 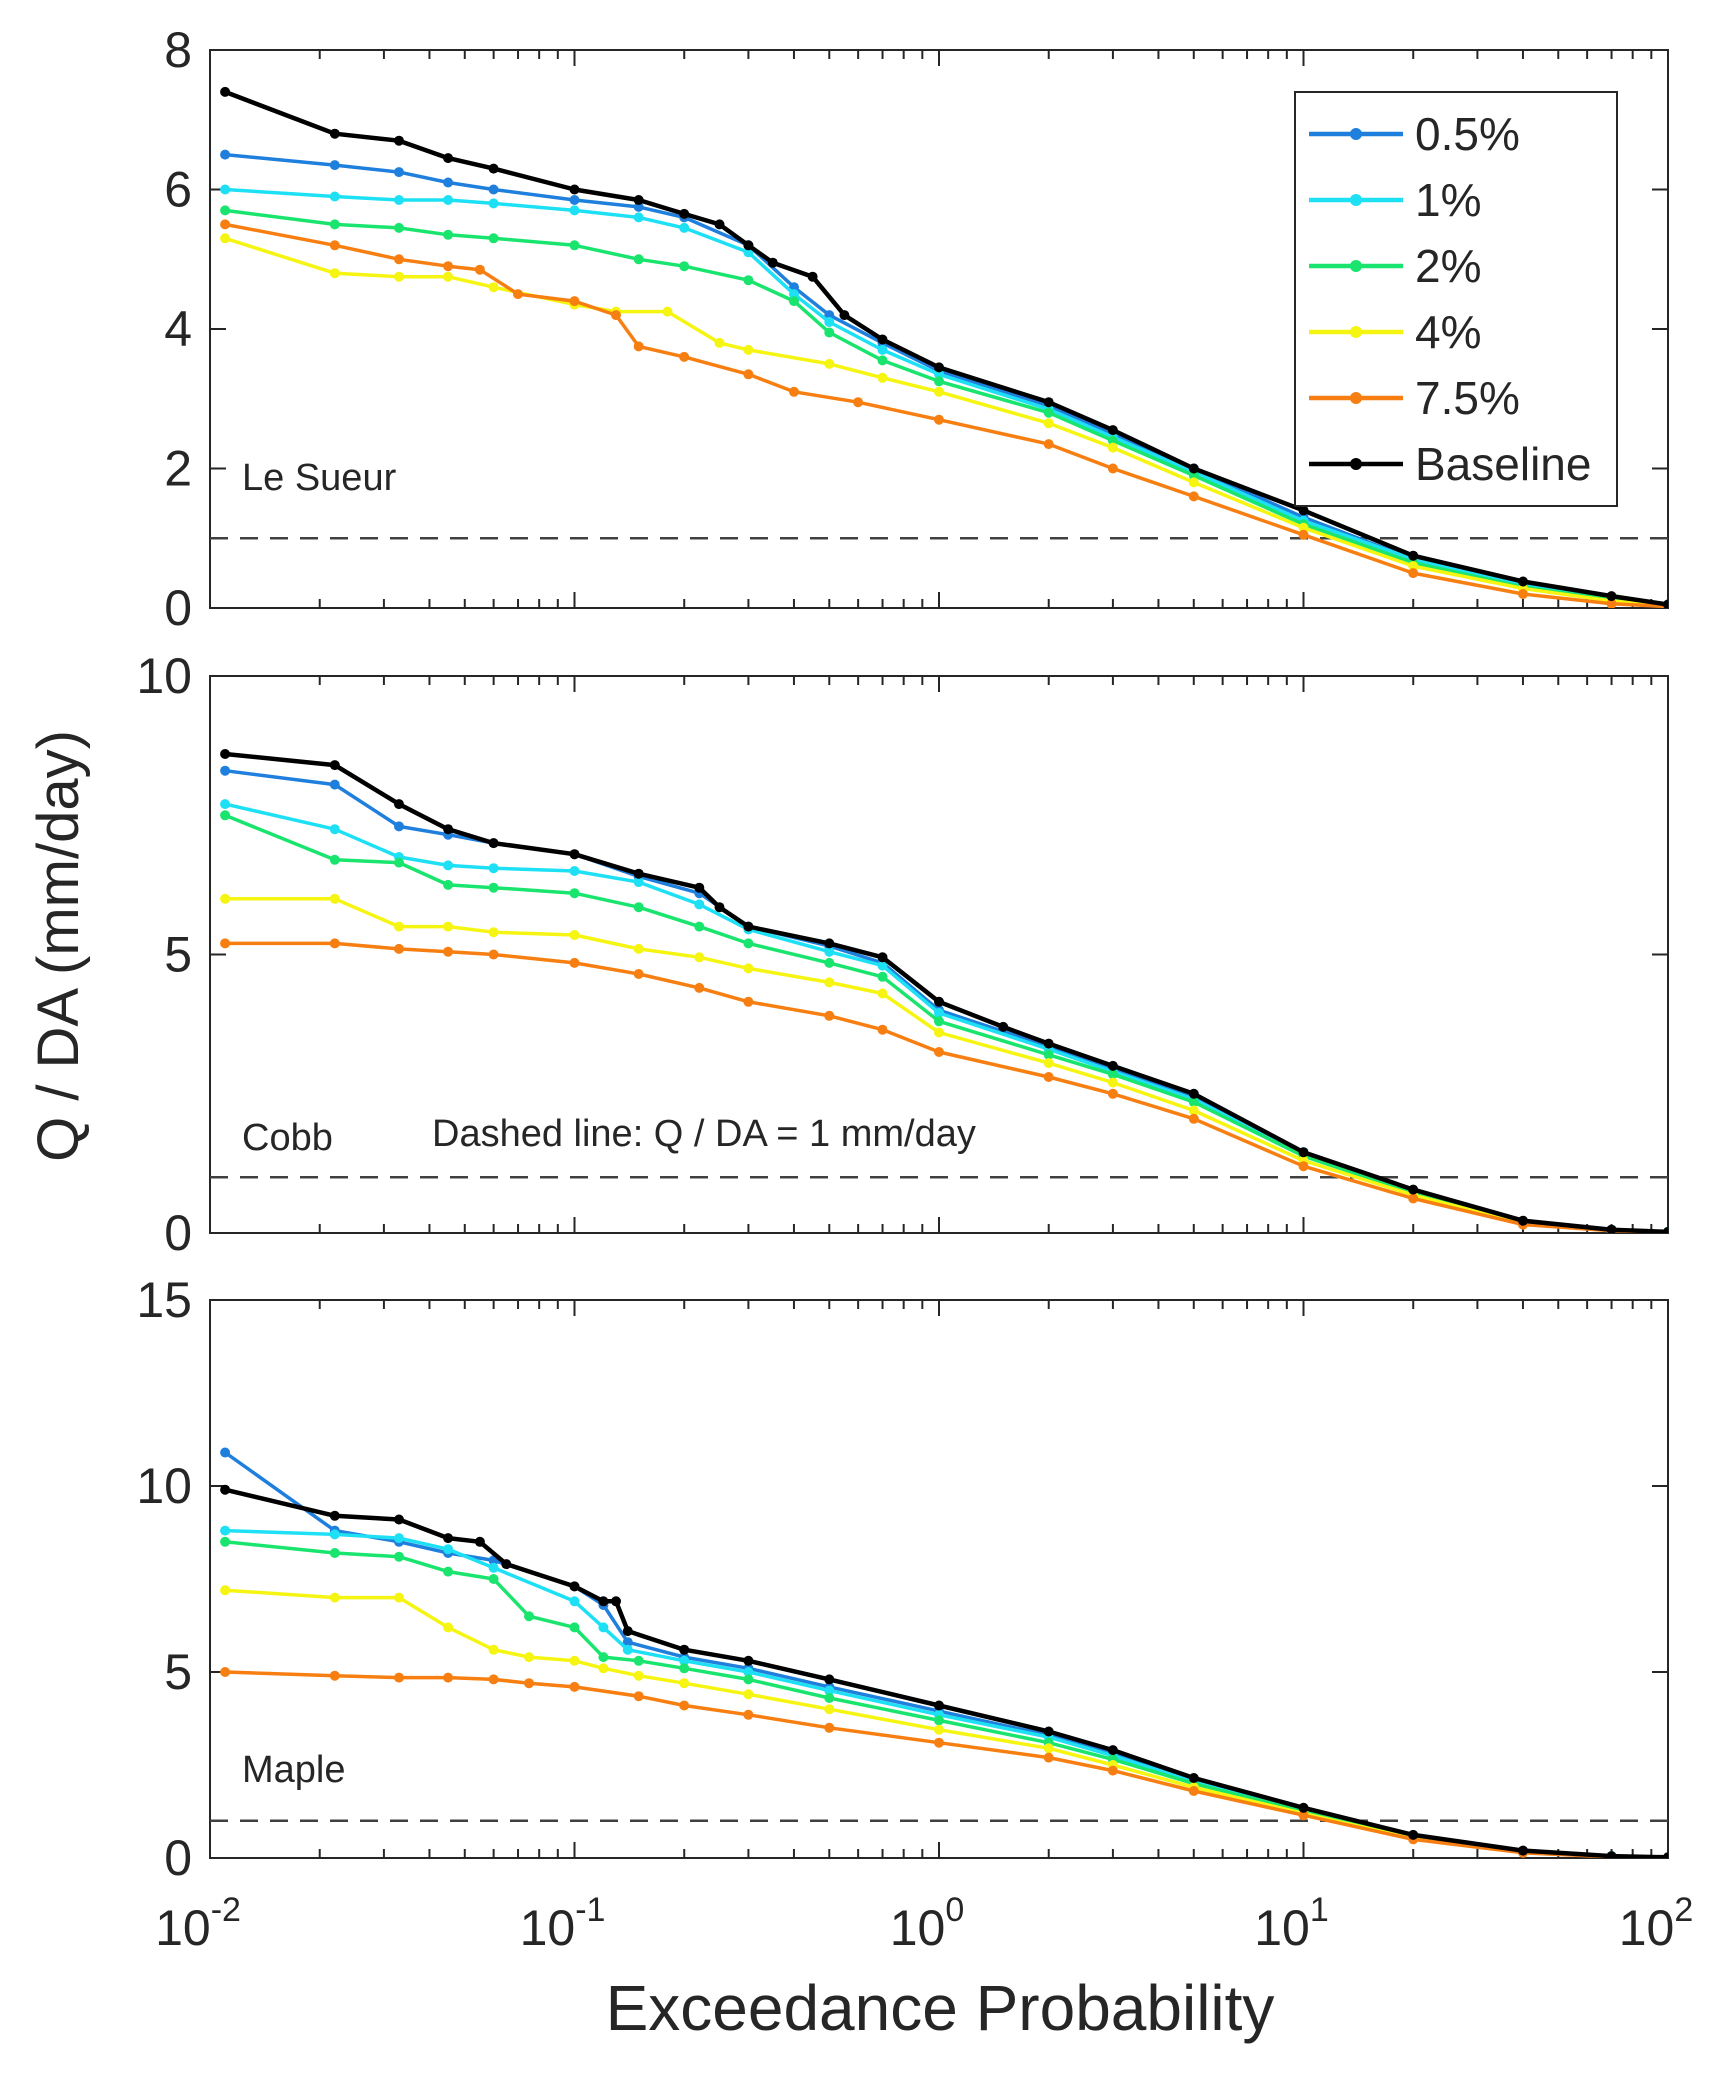 What do you see at coordinates (178, 50) in the screenshot?
I see `y-tick-label: 8` at bounding box center [178, 50].